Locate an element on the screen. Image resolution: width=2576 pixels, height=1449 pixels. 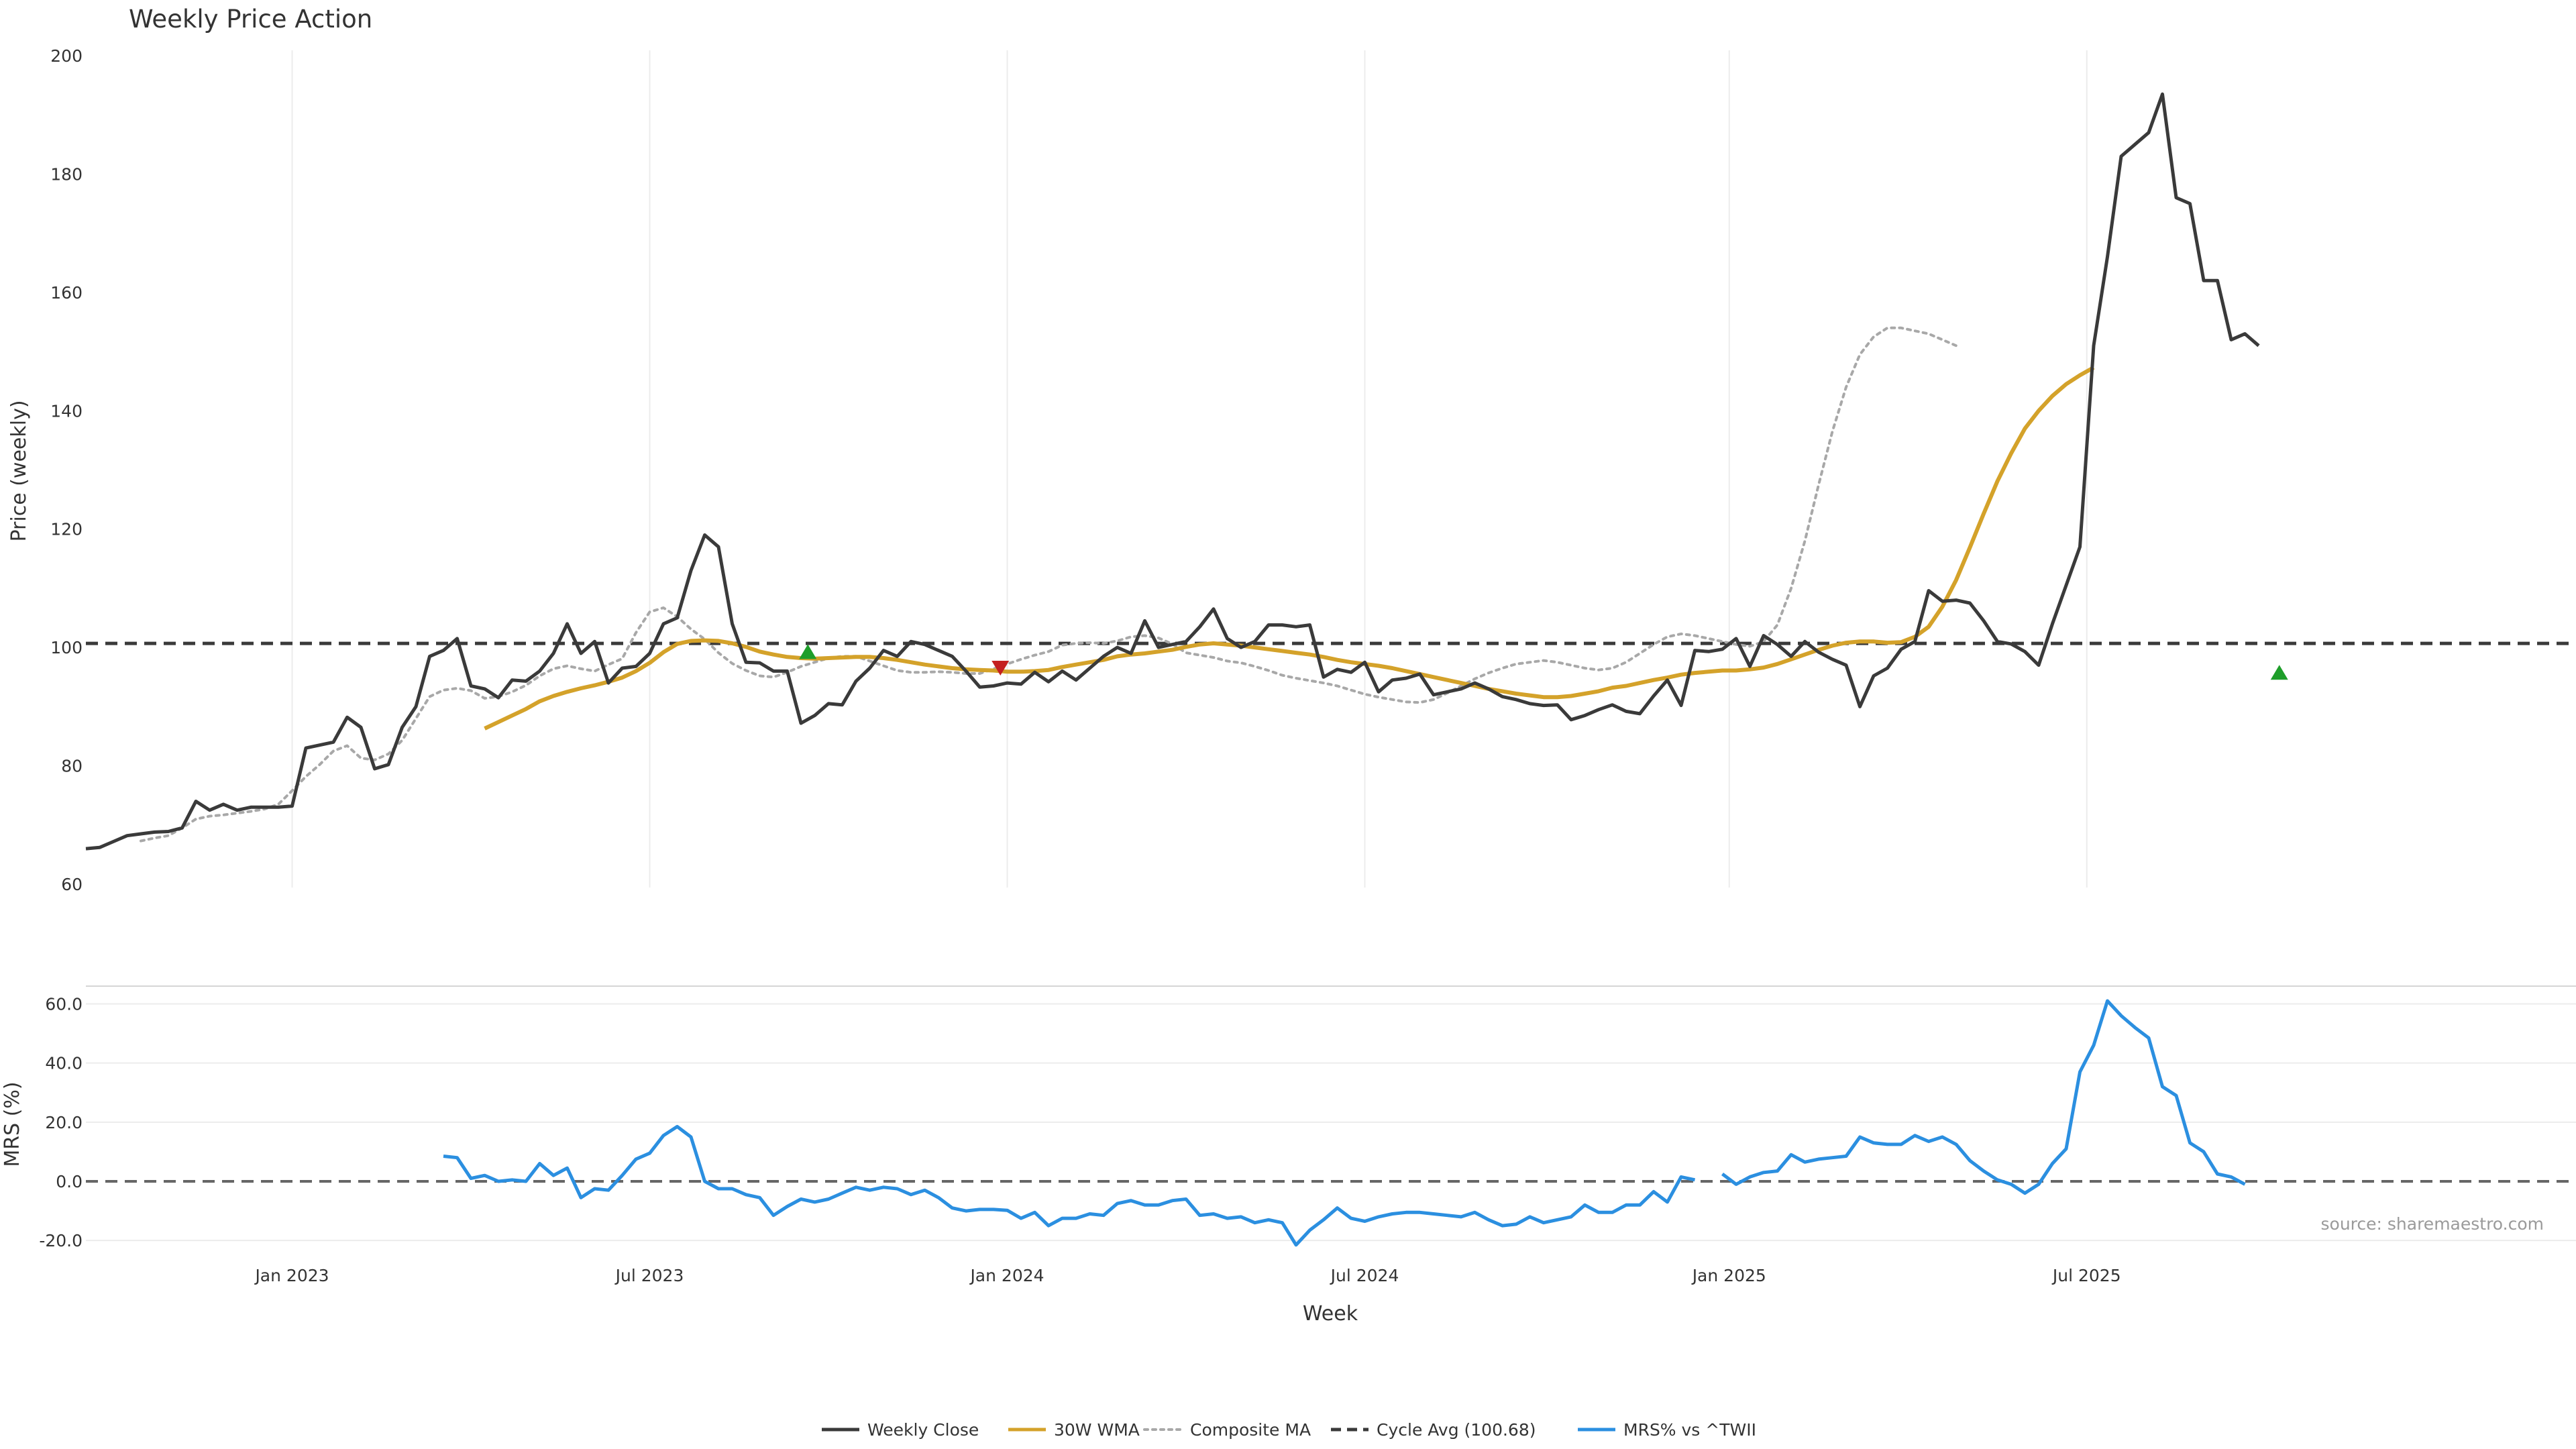
x-tick-label: Jan 2024 is located at coordinates (1006, 1275).